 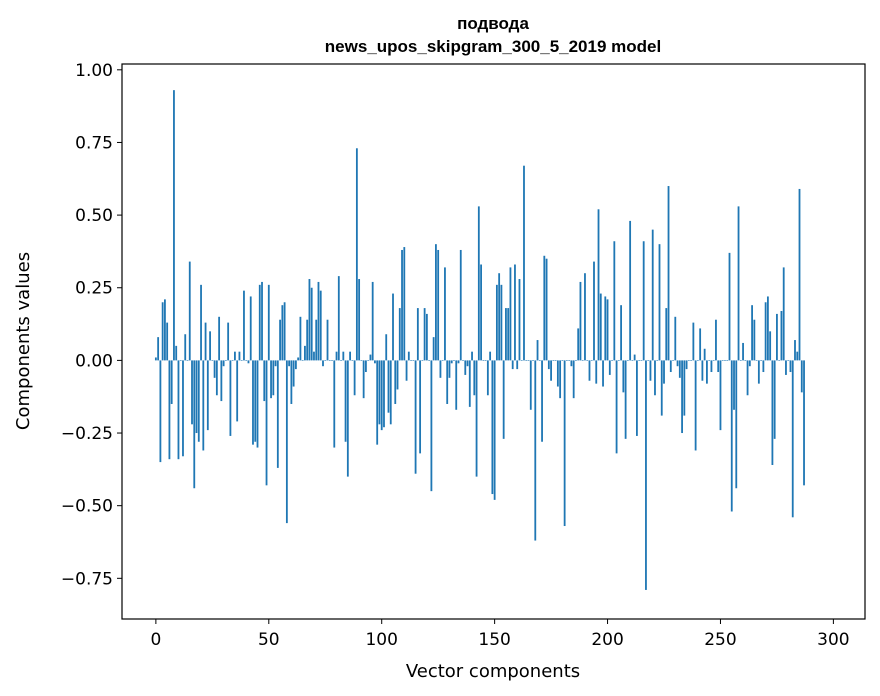 I want to click on x-axis-ticks: 0 50 100 150 200 250 300, so click(x=500, y=634).